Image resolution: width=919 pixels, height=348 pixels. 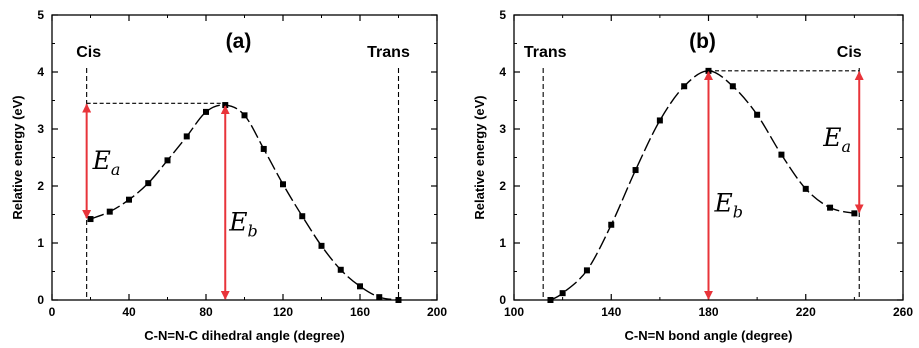 I want to click on x-tick-label: 180, so click(x=708, y=312).